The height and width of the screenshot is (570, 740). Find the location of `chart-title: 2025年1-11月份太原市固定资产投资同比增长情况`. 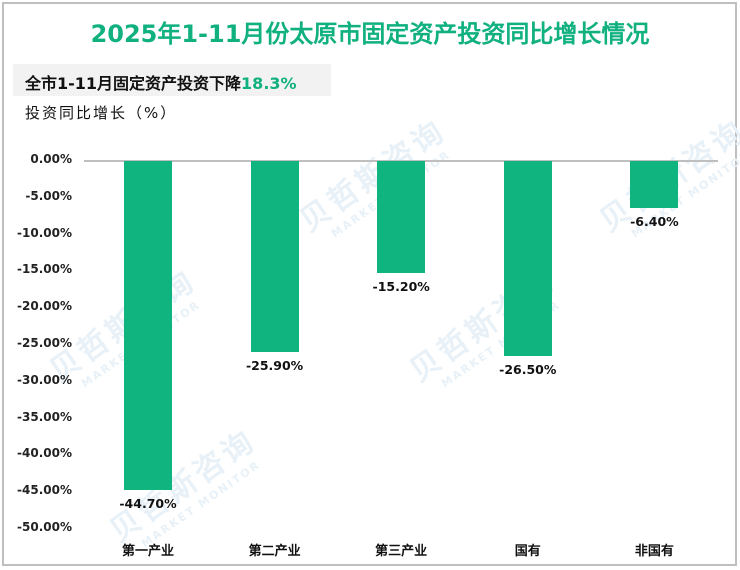

chart-title: 2025年1-11月份太原市固定资产投资同比增长情况 is located at coordinates (370, 34).